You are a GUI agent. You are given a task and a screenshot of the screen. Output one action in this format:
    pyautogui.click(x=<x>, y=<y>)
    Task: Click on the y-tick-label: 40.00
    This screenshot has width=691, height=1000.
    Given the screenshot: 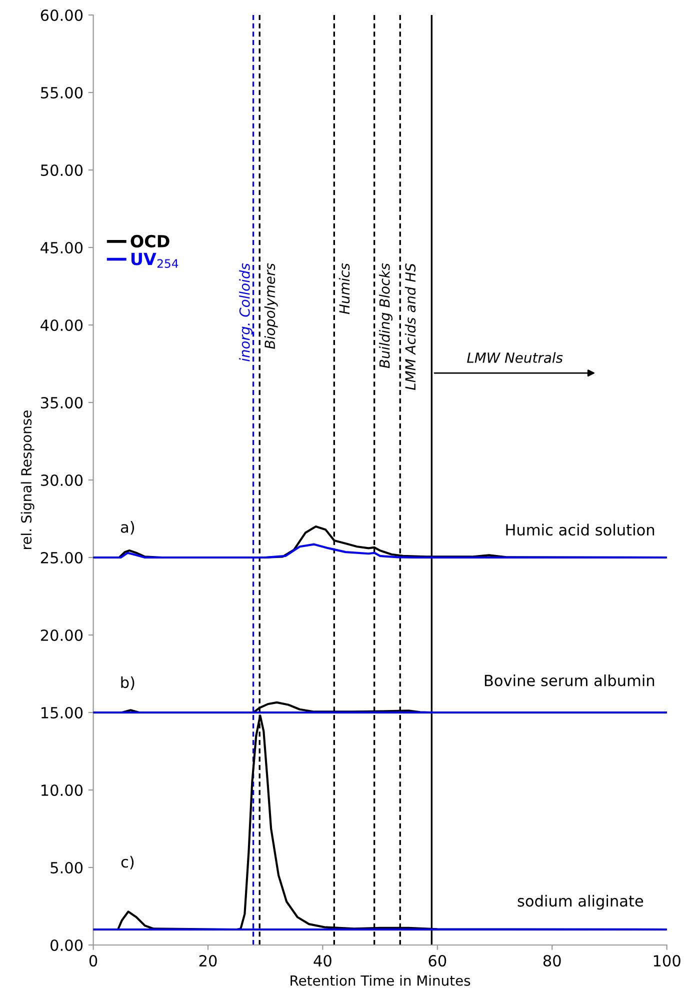 What is the action you would take?
    pyautogui.click(x=61, y=325)
    